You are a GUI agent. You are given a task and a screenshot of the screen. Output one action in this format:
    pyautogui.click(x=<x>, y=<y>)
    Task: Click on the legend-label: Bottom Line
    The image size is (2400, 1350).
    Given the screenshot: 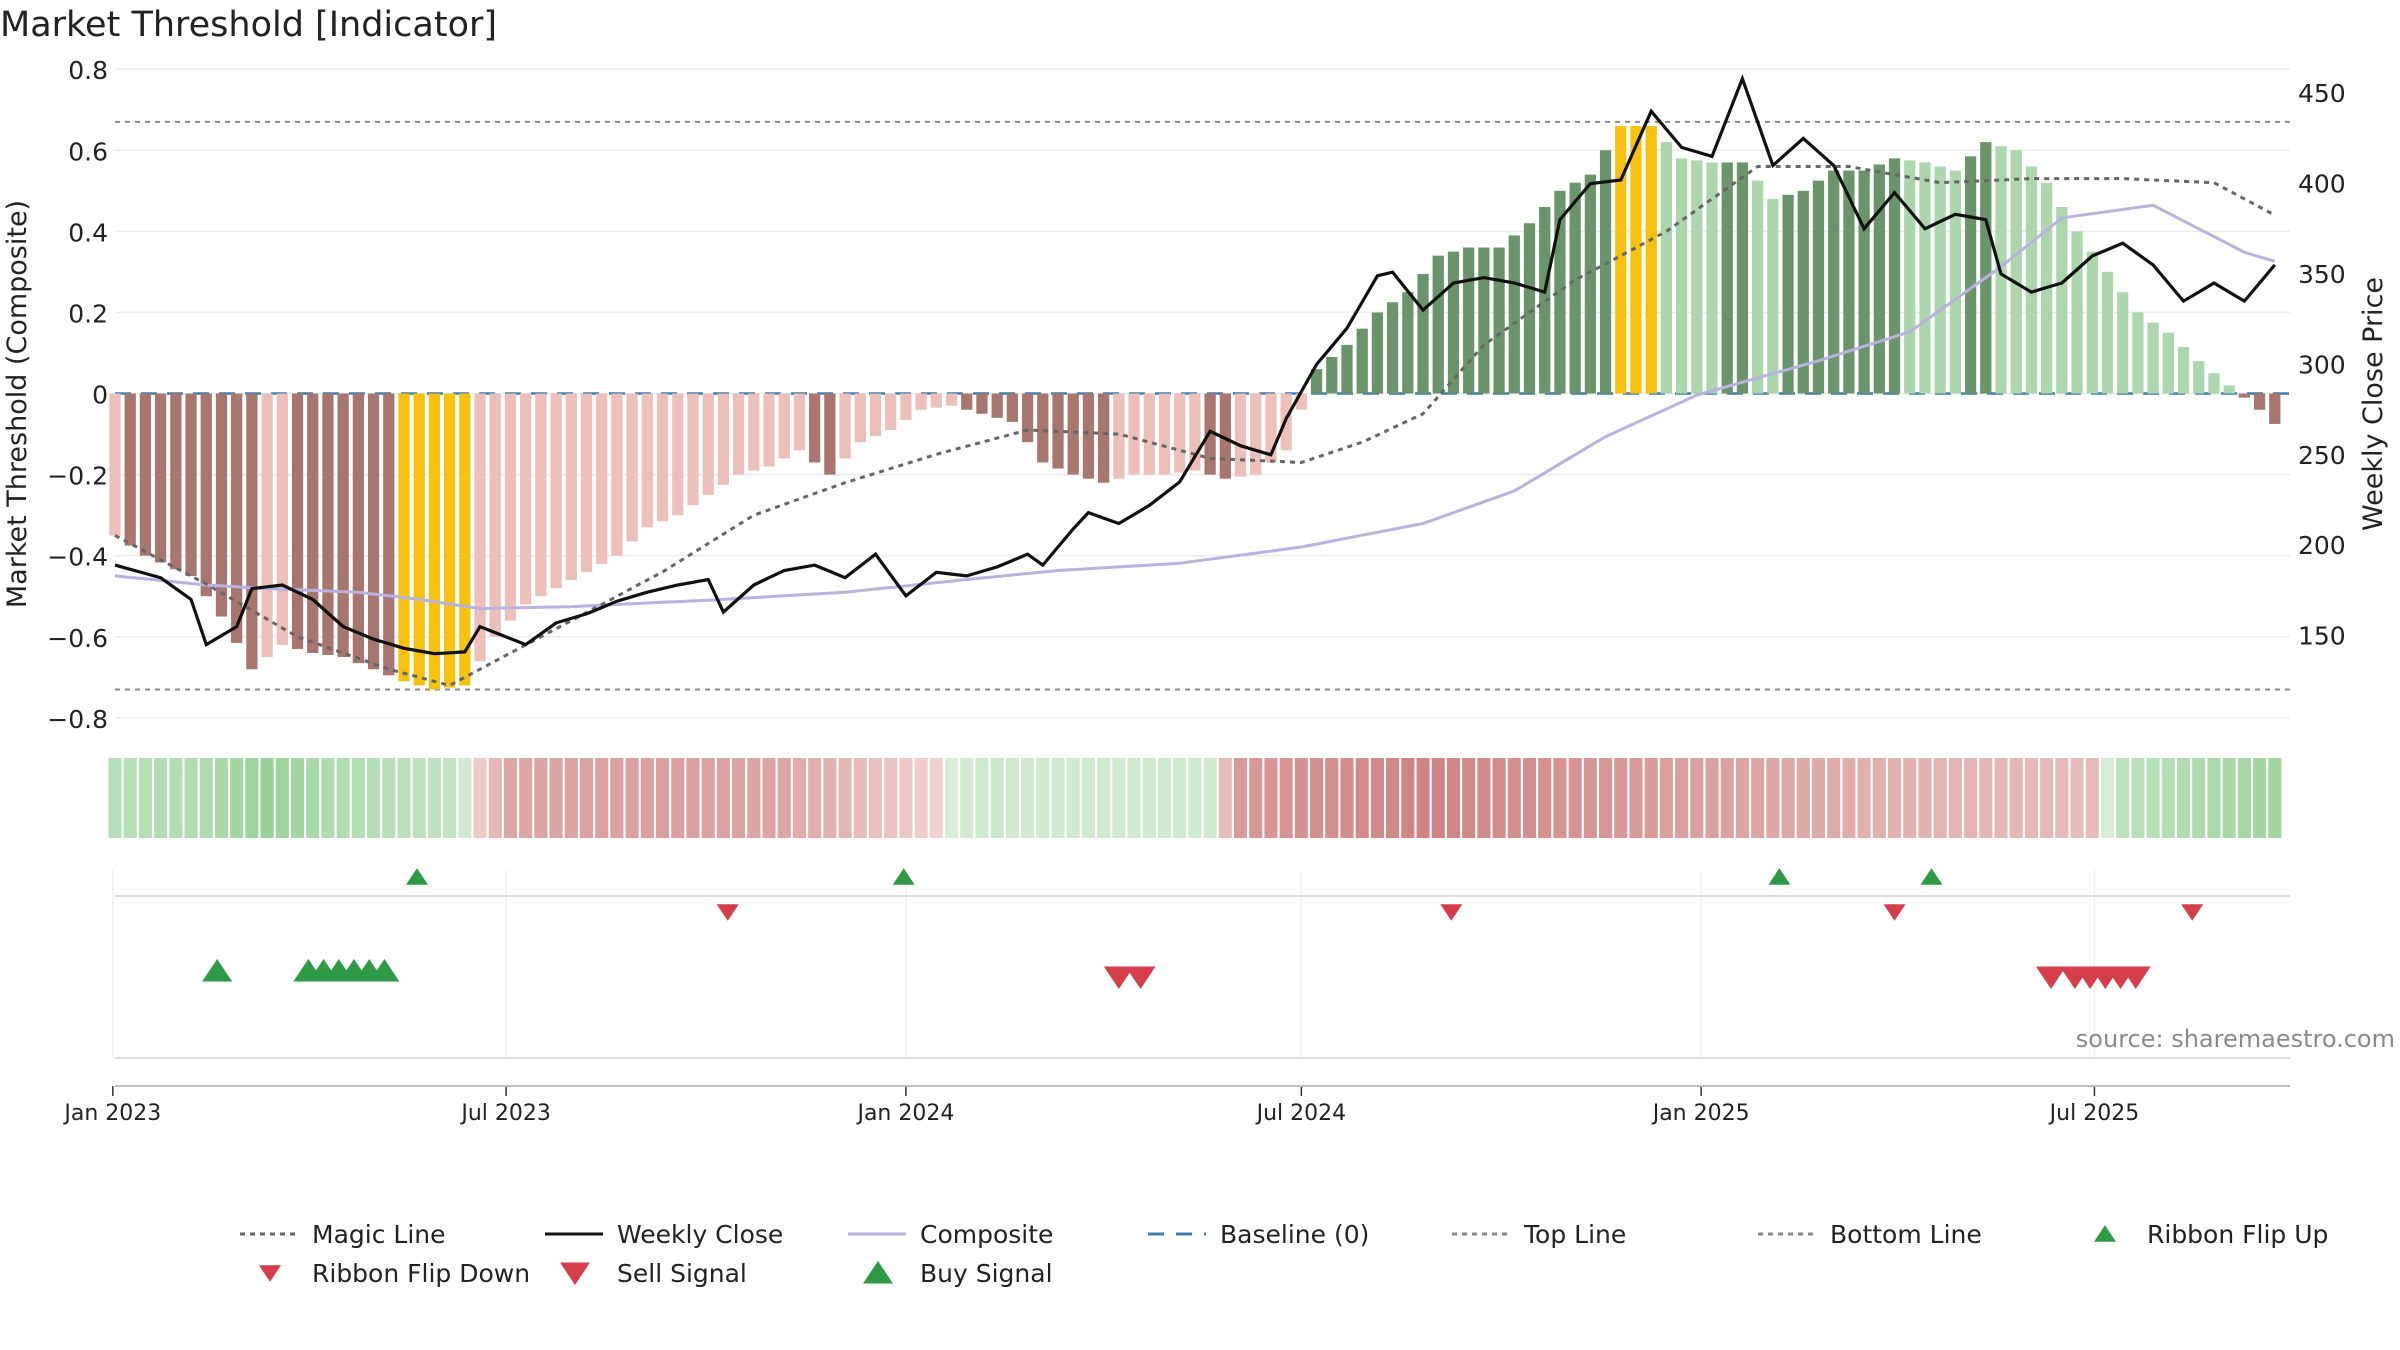 What is the action you would take?
    pyautogui.click(x=1906, y=1234)
    